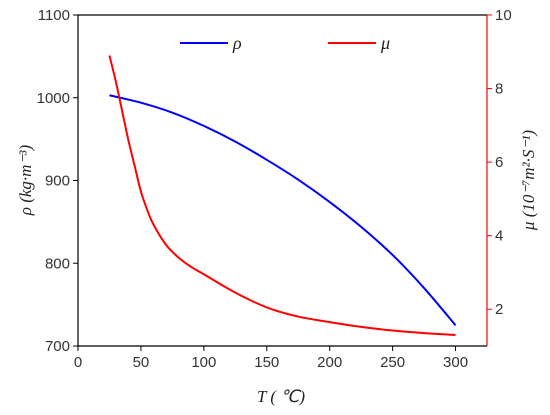  I want to click on x-axis: 0 50 100 150 200 250 300, so click(271, 358).